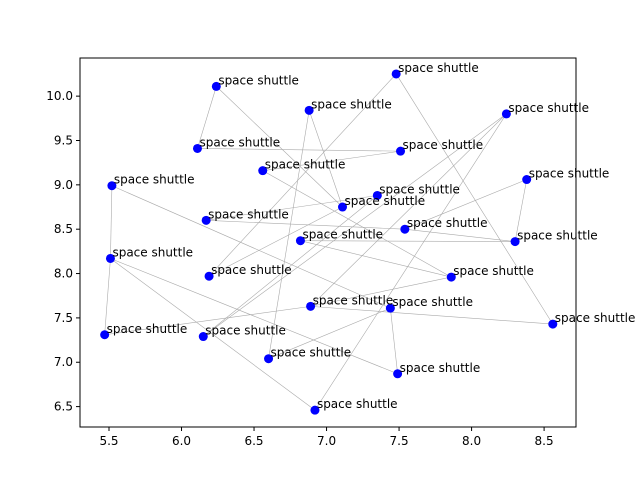 The height and width of the screenshot is (480, 640). I want to click on y-tick-label: 9.5, so click(63, 140).